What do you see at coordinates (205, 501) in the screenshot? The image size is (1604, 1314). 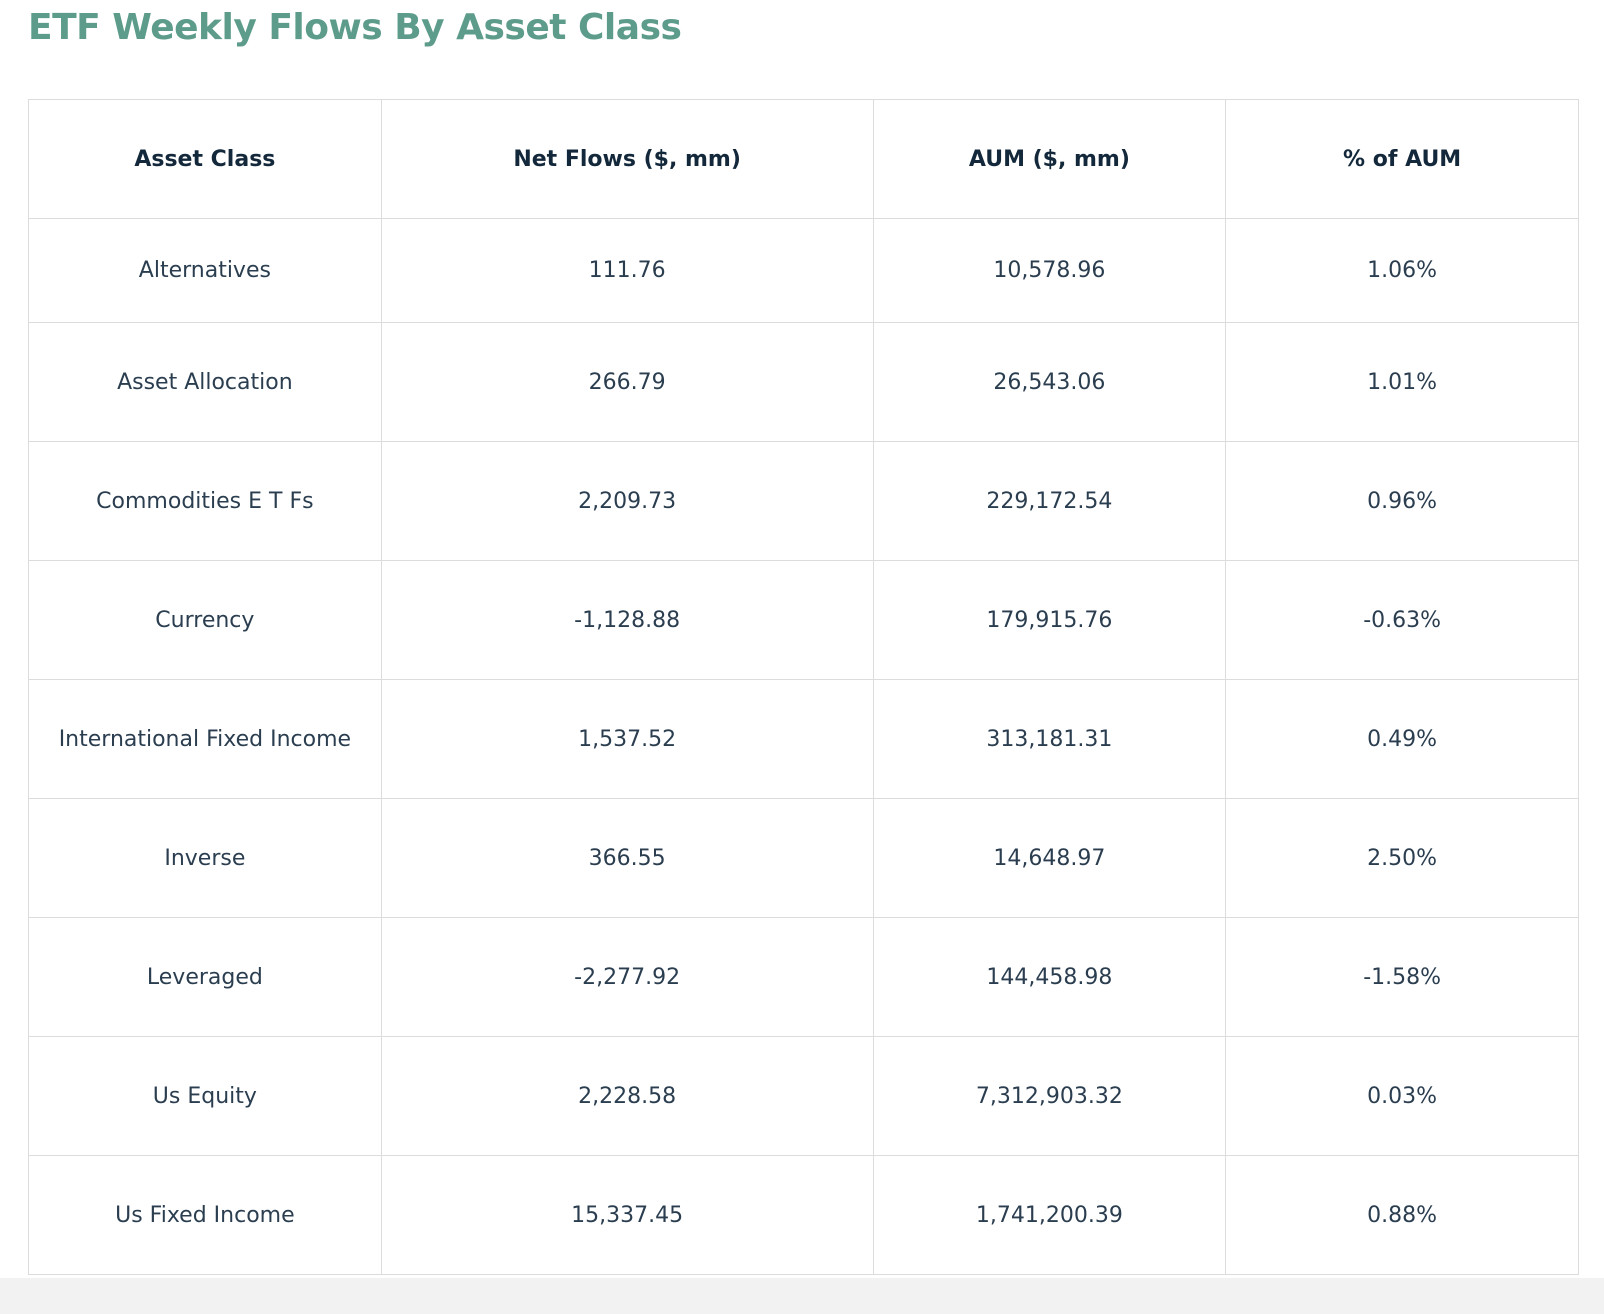 I see `cell-asset-class: Commodities E T Fs` at bounding box center [205, 501].